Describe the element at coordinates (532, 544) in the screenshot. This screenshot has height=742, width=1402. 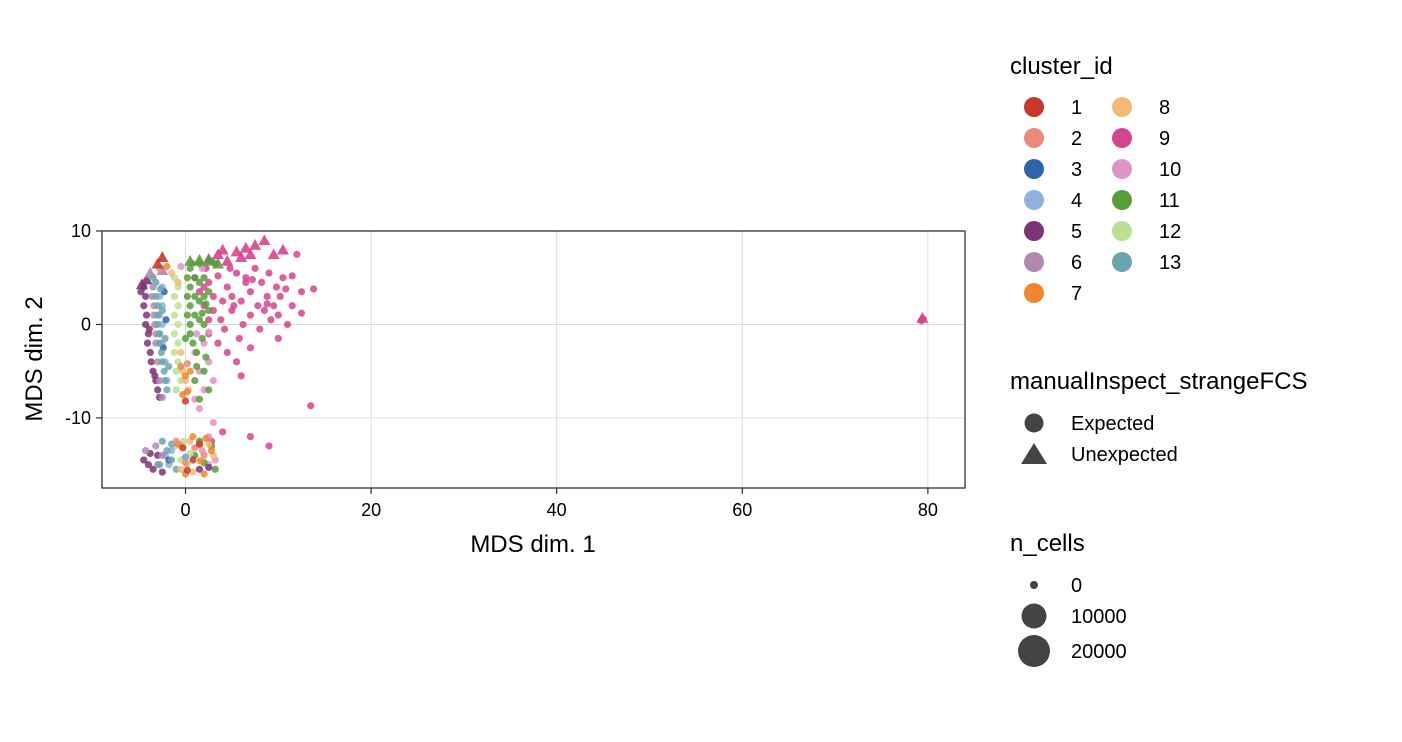
I see `x-axis-title: MDS dim. 1` at that location.